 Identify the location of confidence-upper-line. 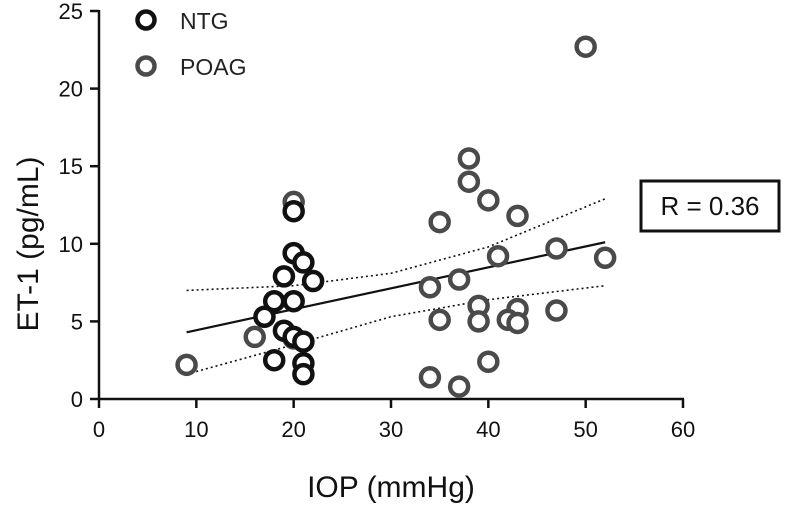
(396, 245).